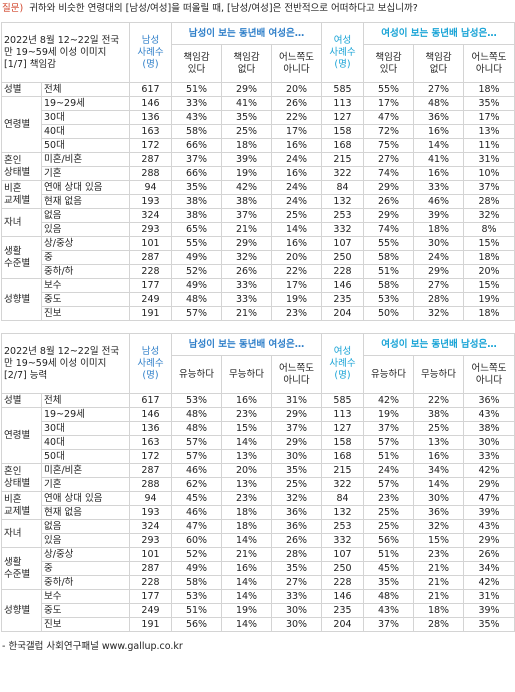 This screenshot has height=692, width=515. What do you see at coordinates (342, 554) in the screenshot?
I see `cell-value: 107` at bounding box center [342, 554].